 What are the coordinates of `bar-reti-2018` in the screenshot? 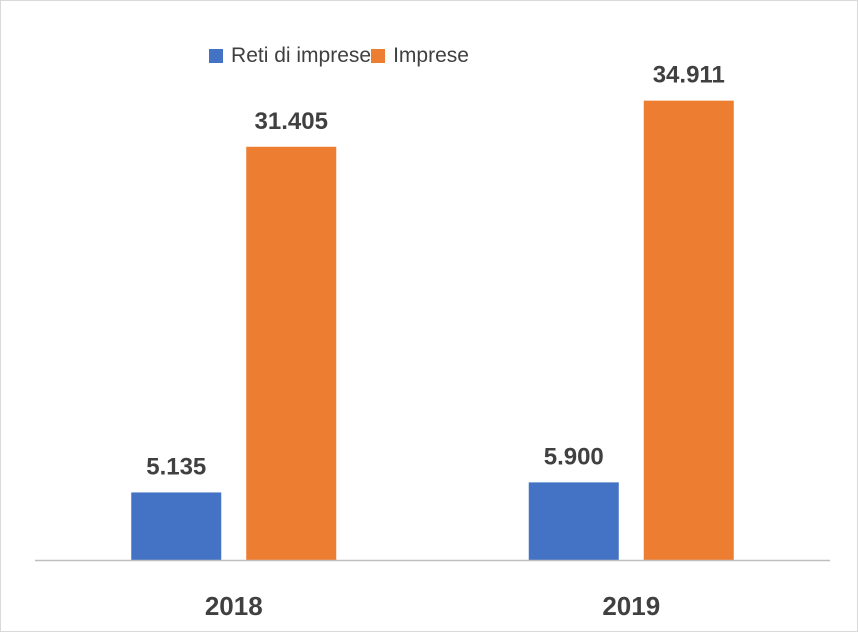 It's located at (176, 526).